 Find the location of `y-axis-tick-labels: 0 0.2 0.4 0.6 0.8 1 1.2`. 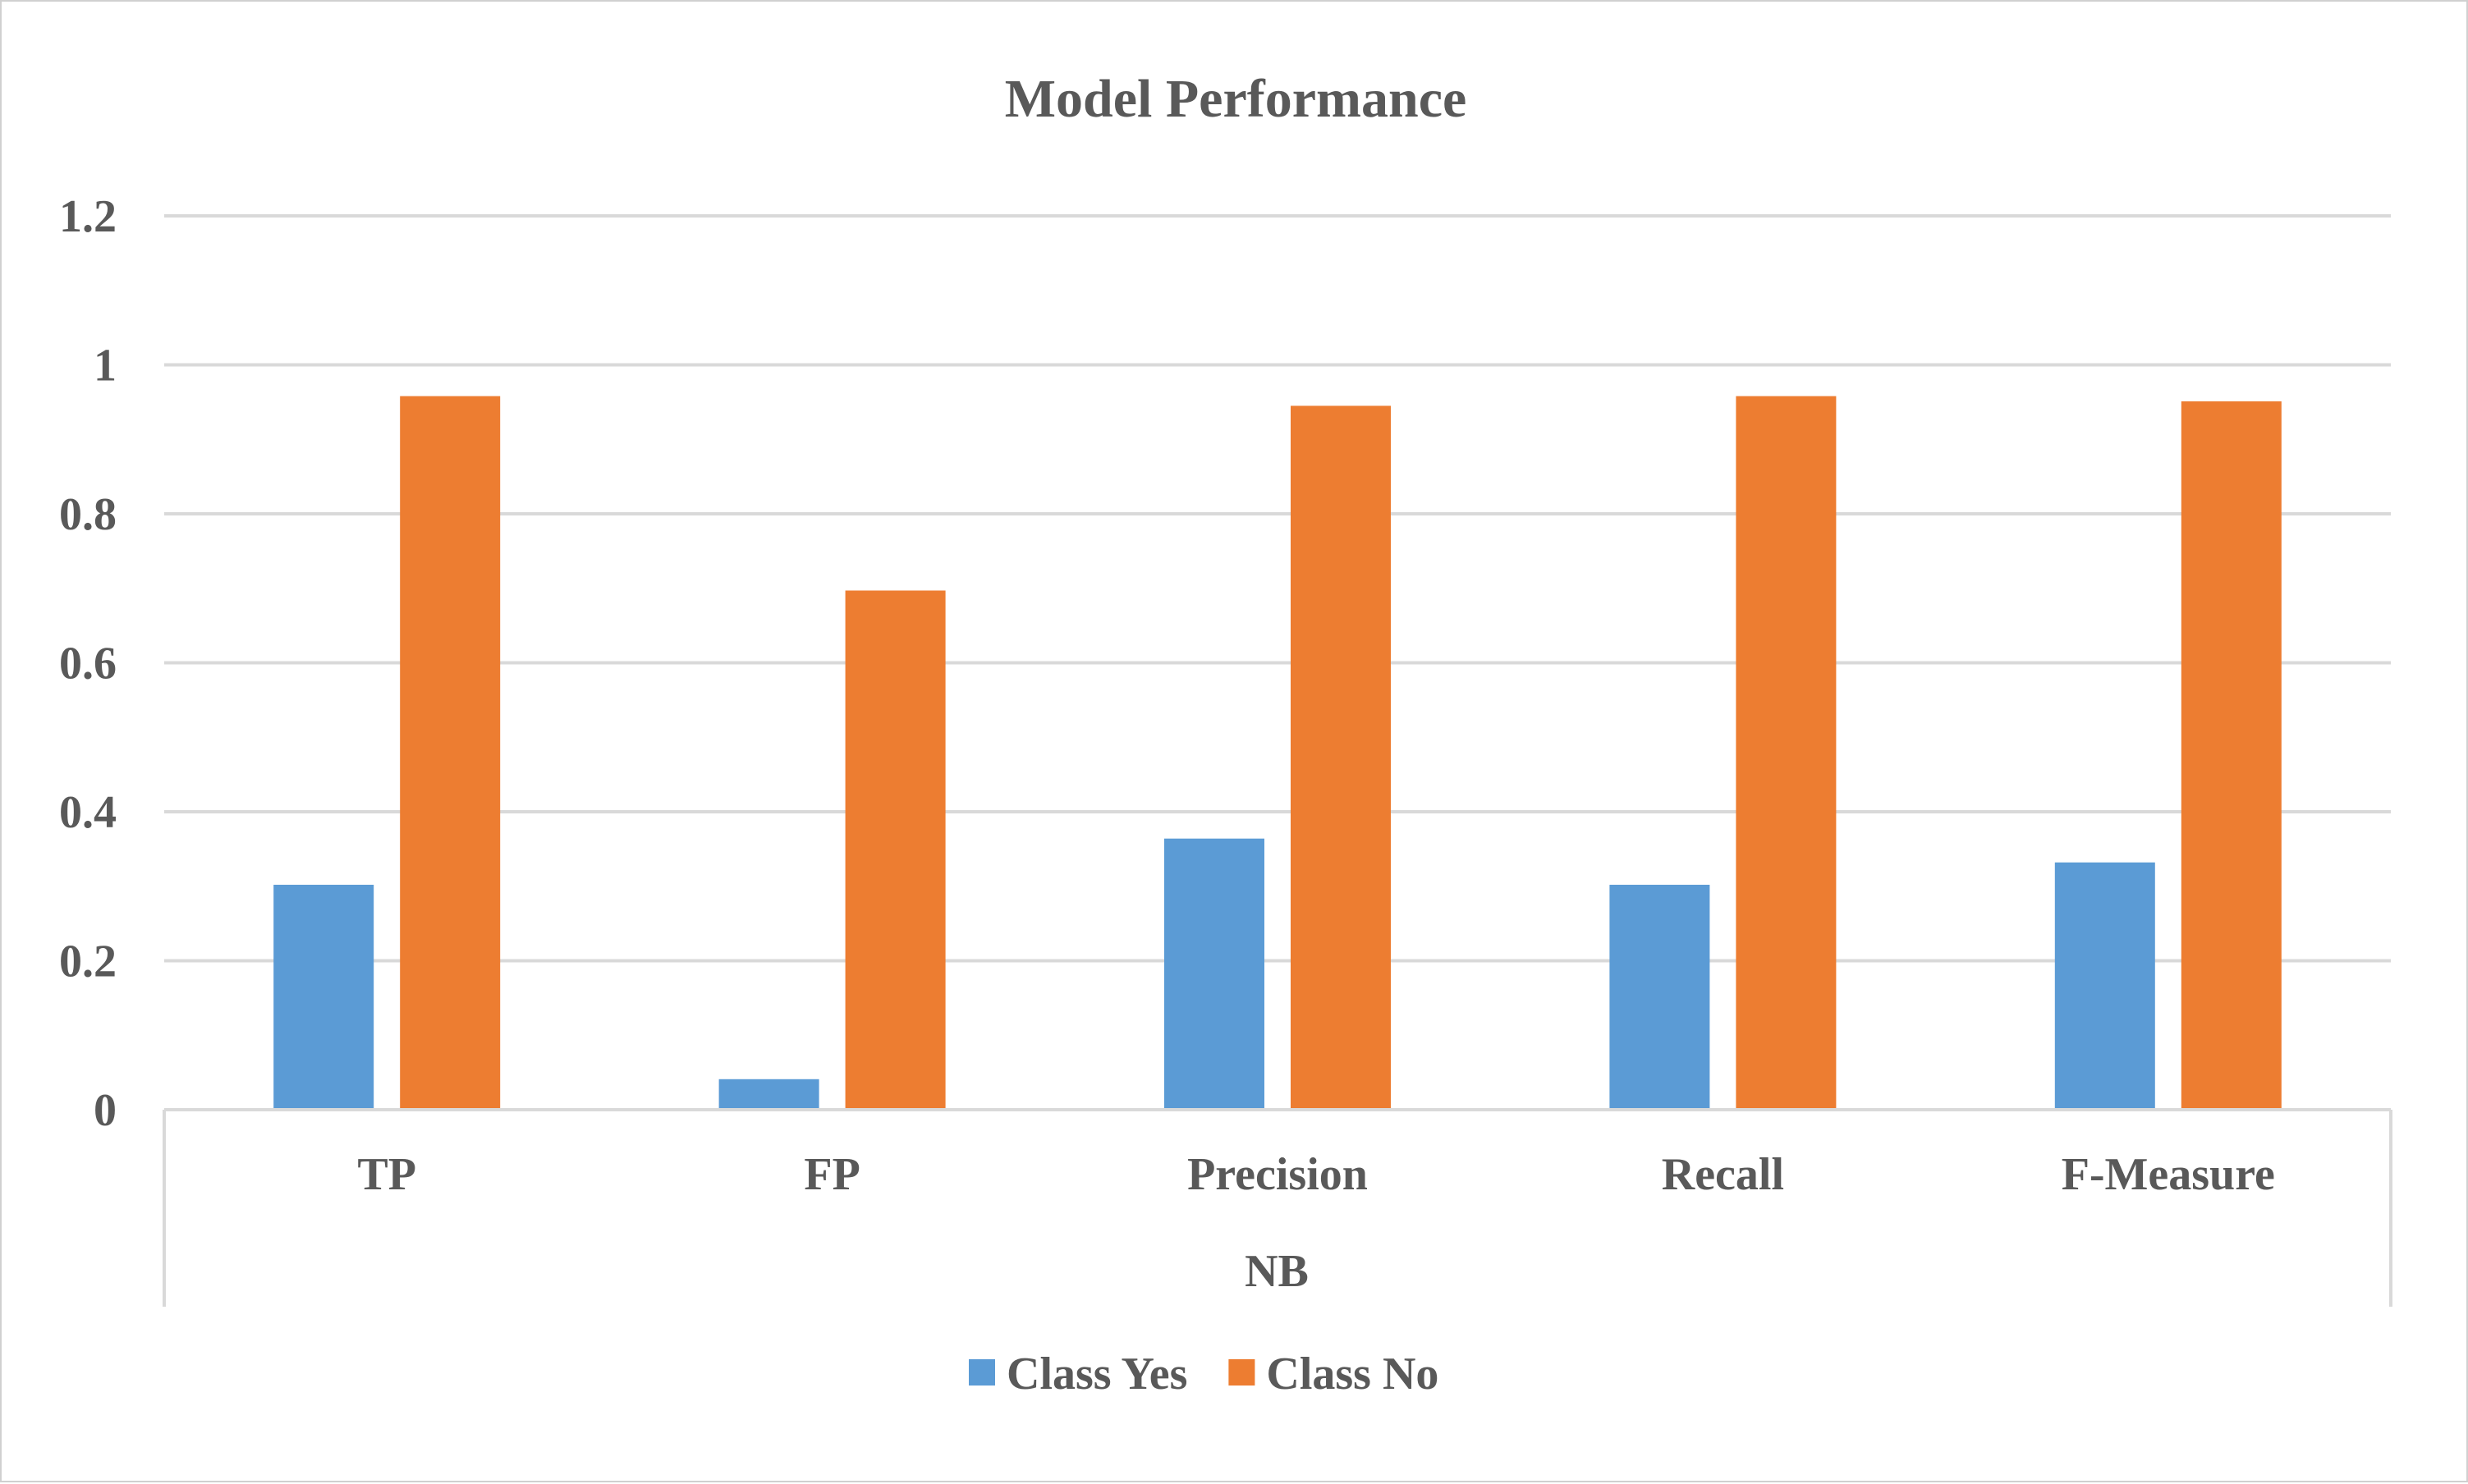

y-axis-tick-labels: 0 0.2 0.4 0.6 0.8 1 1.2 is located at coordinates (88, 663).